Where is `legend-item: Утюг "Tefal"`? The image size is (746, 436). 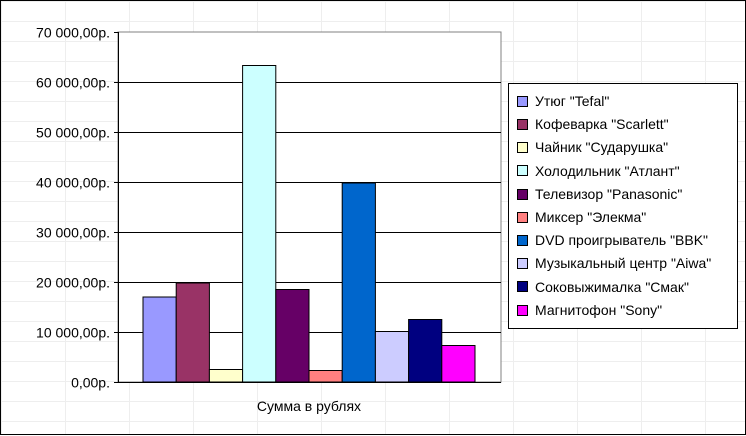 legend-item: Утюг "Tefal" is located at coordinates (563, 101).